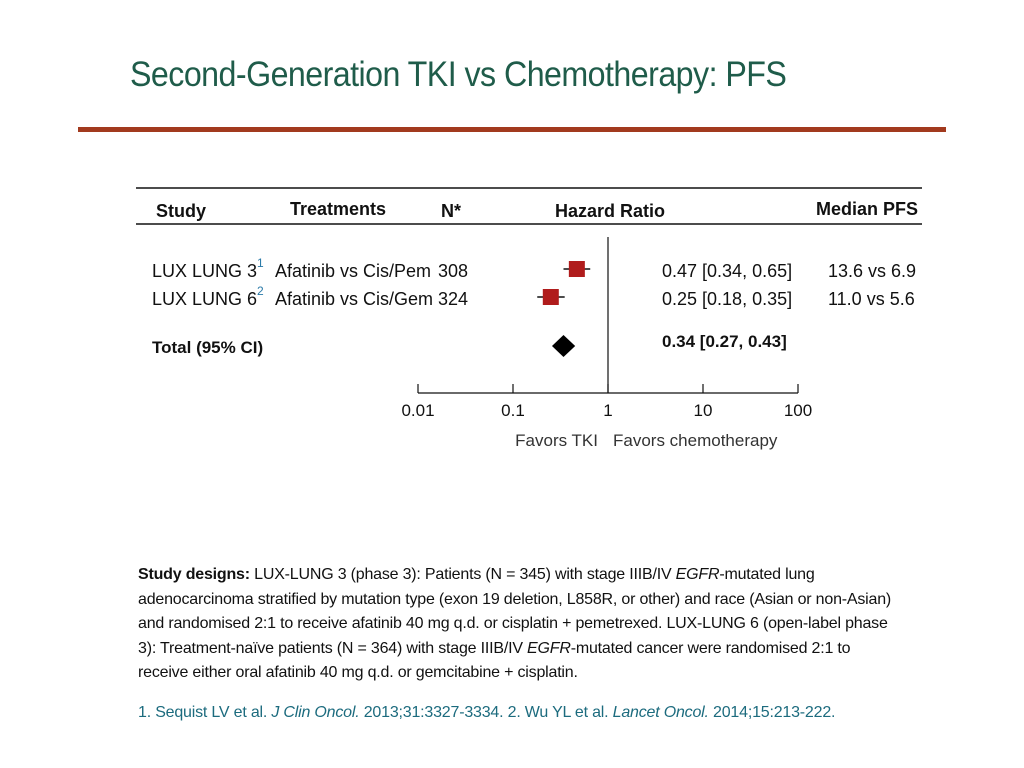 Image resolution: width=1024 pixels, height=768 pixels. I want to click on header-treatments: Treatments, so click(338, 209).